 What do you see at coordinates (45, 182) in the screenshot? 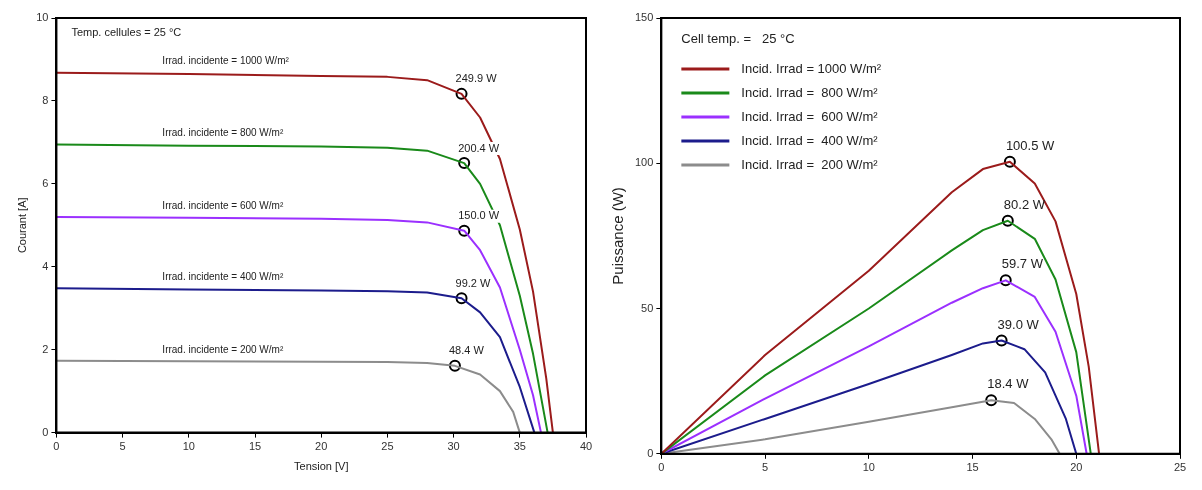
I see `y-tick-label: 6` at bounding box center [45, 182].